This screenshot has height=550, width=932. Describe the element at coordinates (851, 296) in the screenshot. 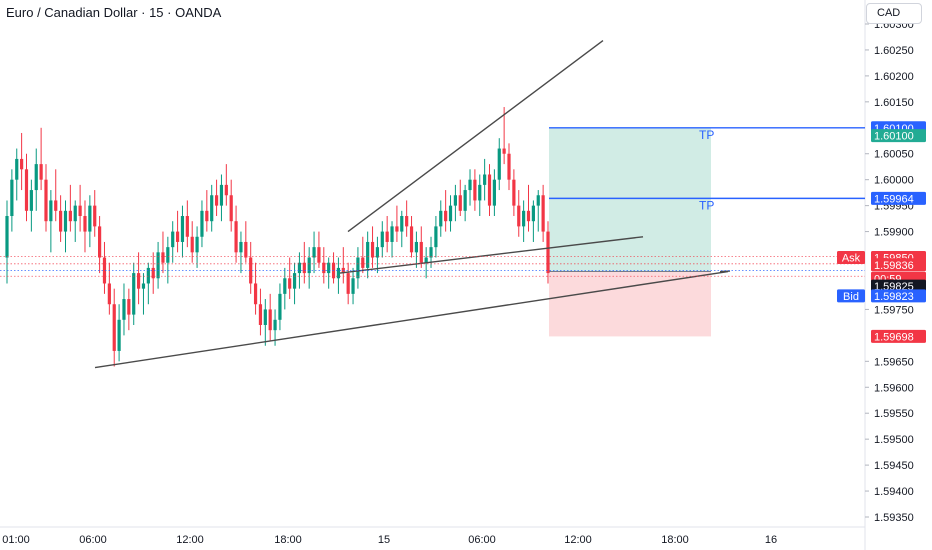

I see `price-tag-label-box` at that location.